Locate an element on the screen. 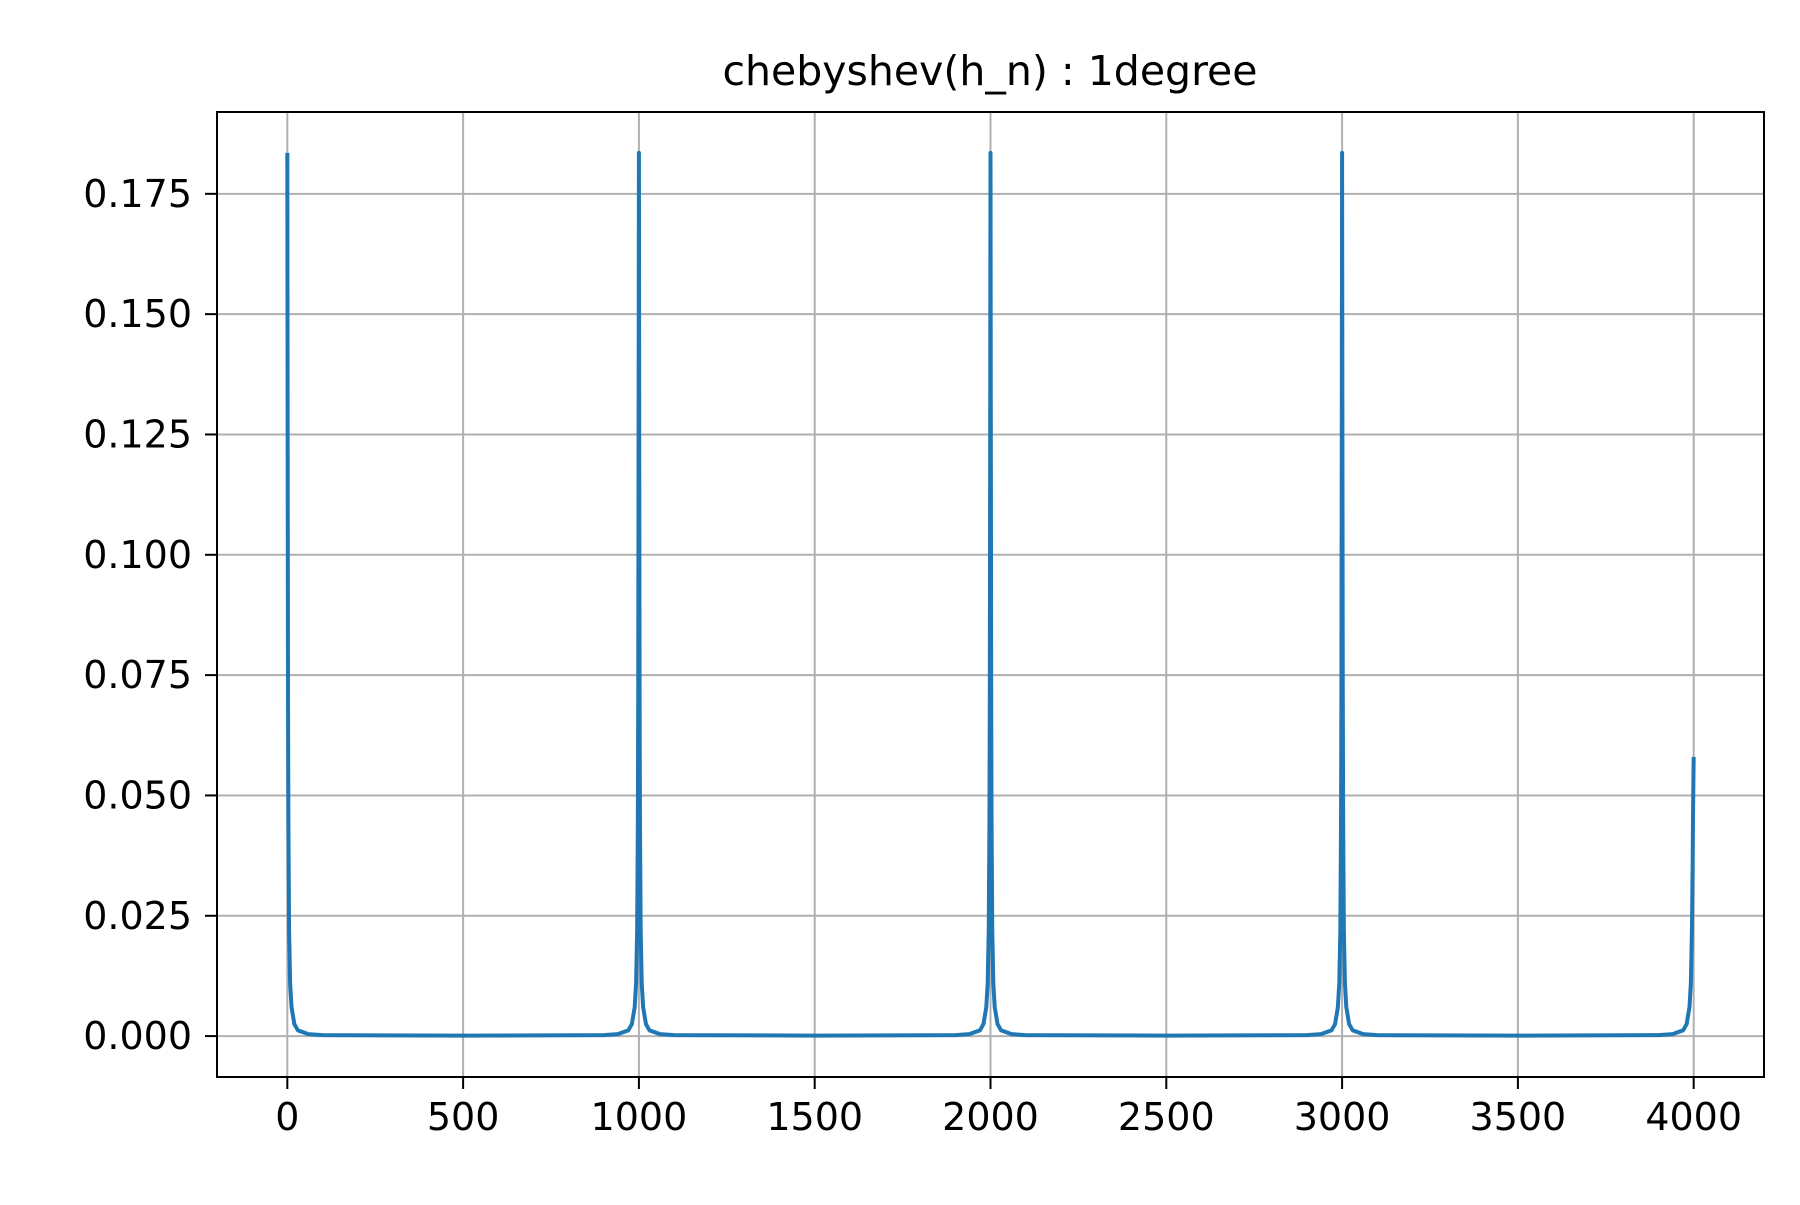 Image resolution: width=1800 pixels, height=1205 pixels. x-tick-label: 4000 is located at coordinates (1693, 1117).